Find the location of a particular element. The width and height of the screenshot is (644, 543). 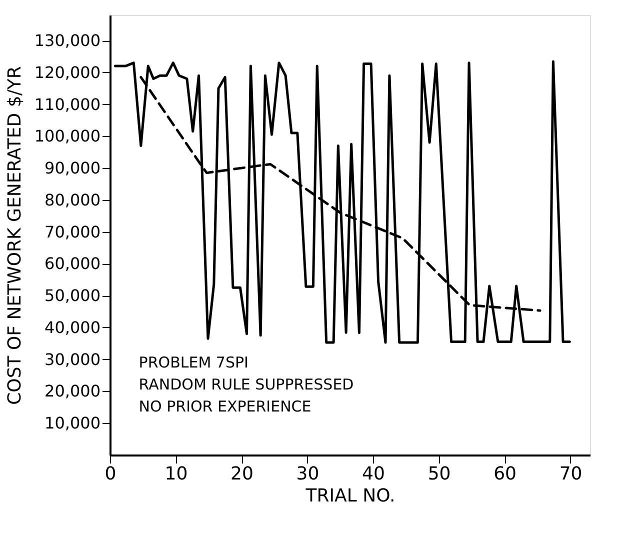

y-axis-title: COST OF NETWORK GENERATED $/YR is located at coordinates (15, 235).